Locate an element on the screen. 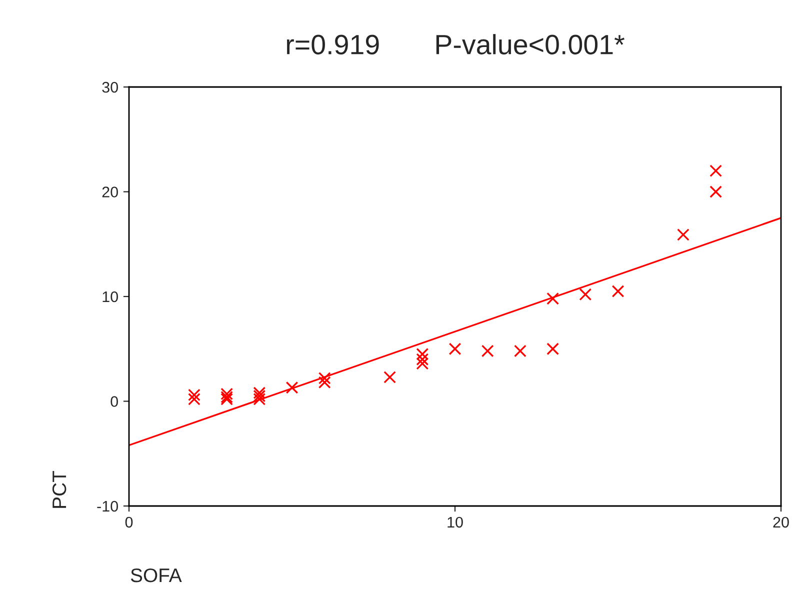  y-tick-label: 10 is located at coordinates (110, 296).